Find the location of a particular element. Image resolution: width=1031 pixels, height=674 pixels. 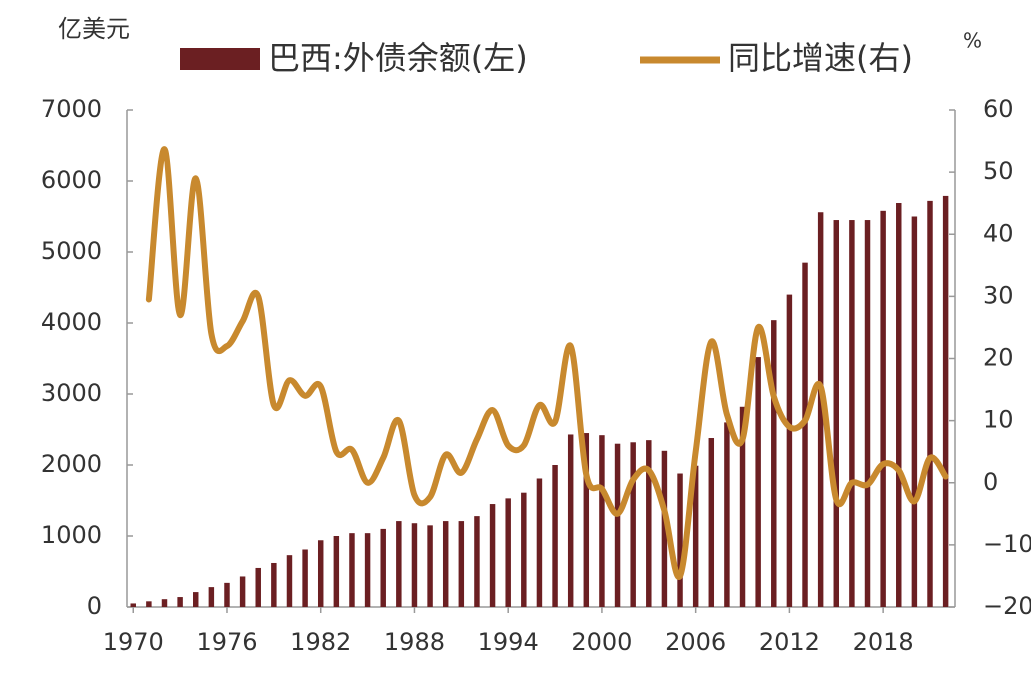

y-axis-label: 亿美元 is located at coordinates (94, 29).